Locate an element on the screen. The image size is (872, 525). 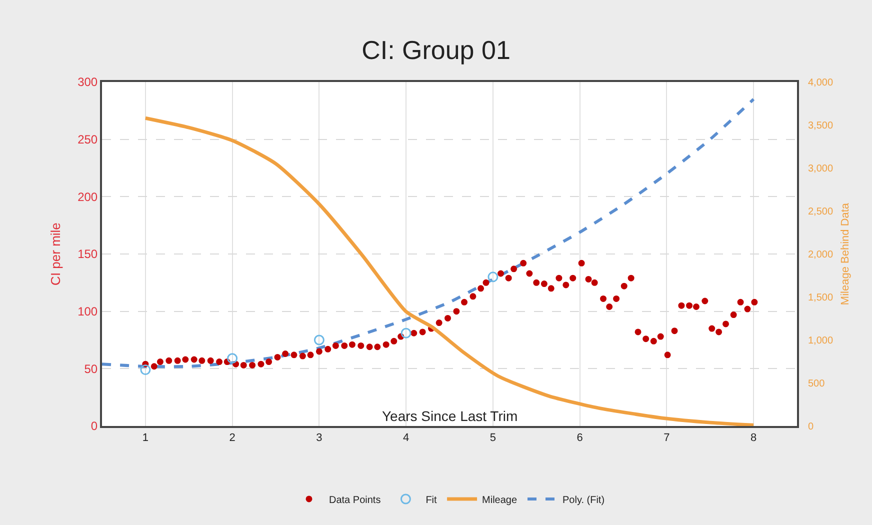
y-tick-label: 0 is located at coordinates (94, 426).